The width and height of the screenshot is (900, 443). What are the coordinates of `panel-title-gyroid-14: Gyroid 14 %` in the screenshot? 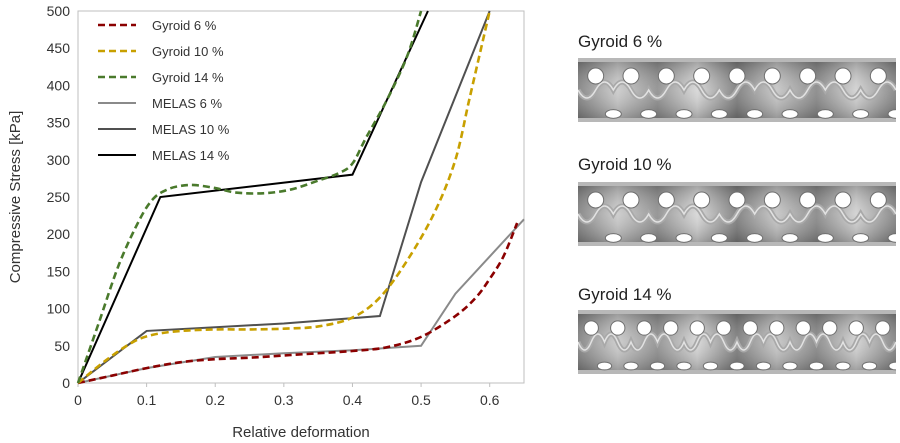 It's located at (625, 294).